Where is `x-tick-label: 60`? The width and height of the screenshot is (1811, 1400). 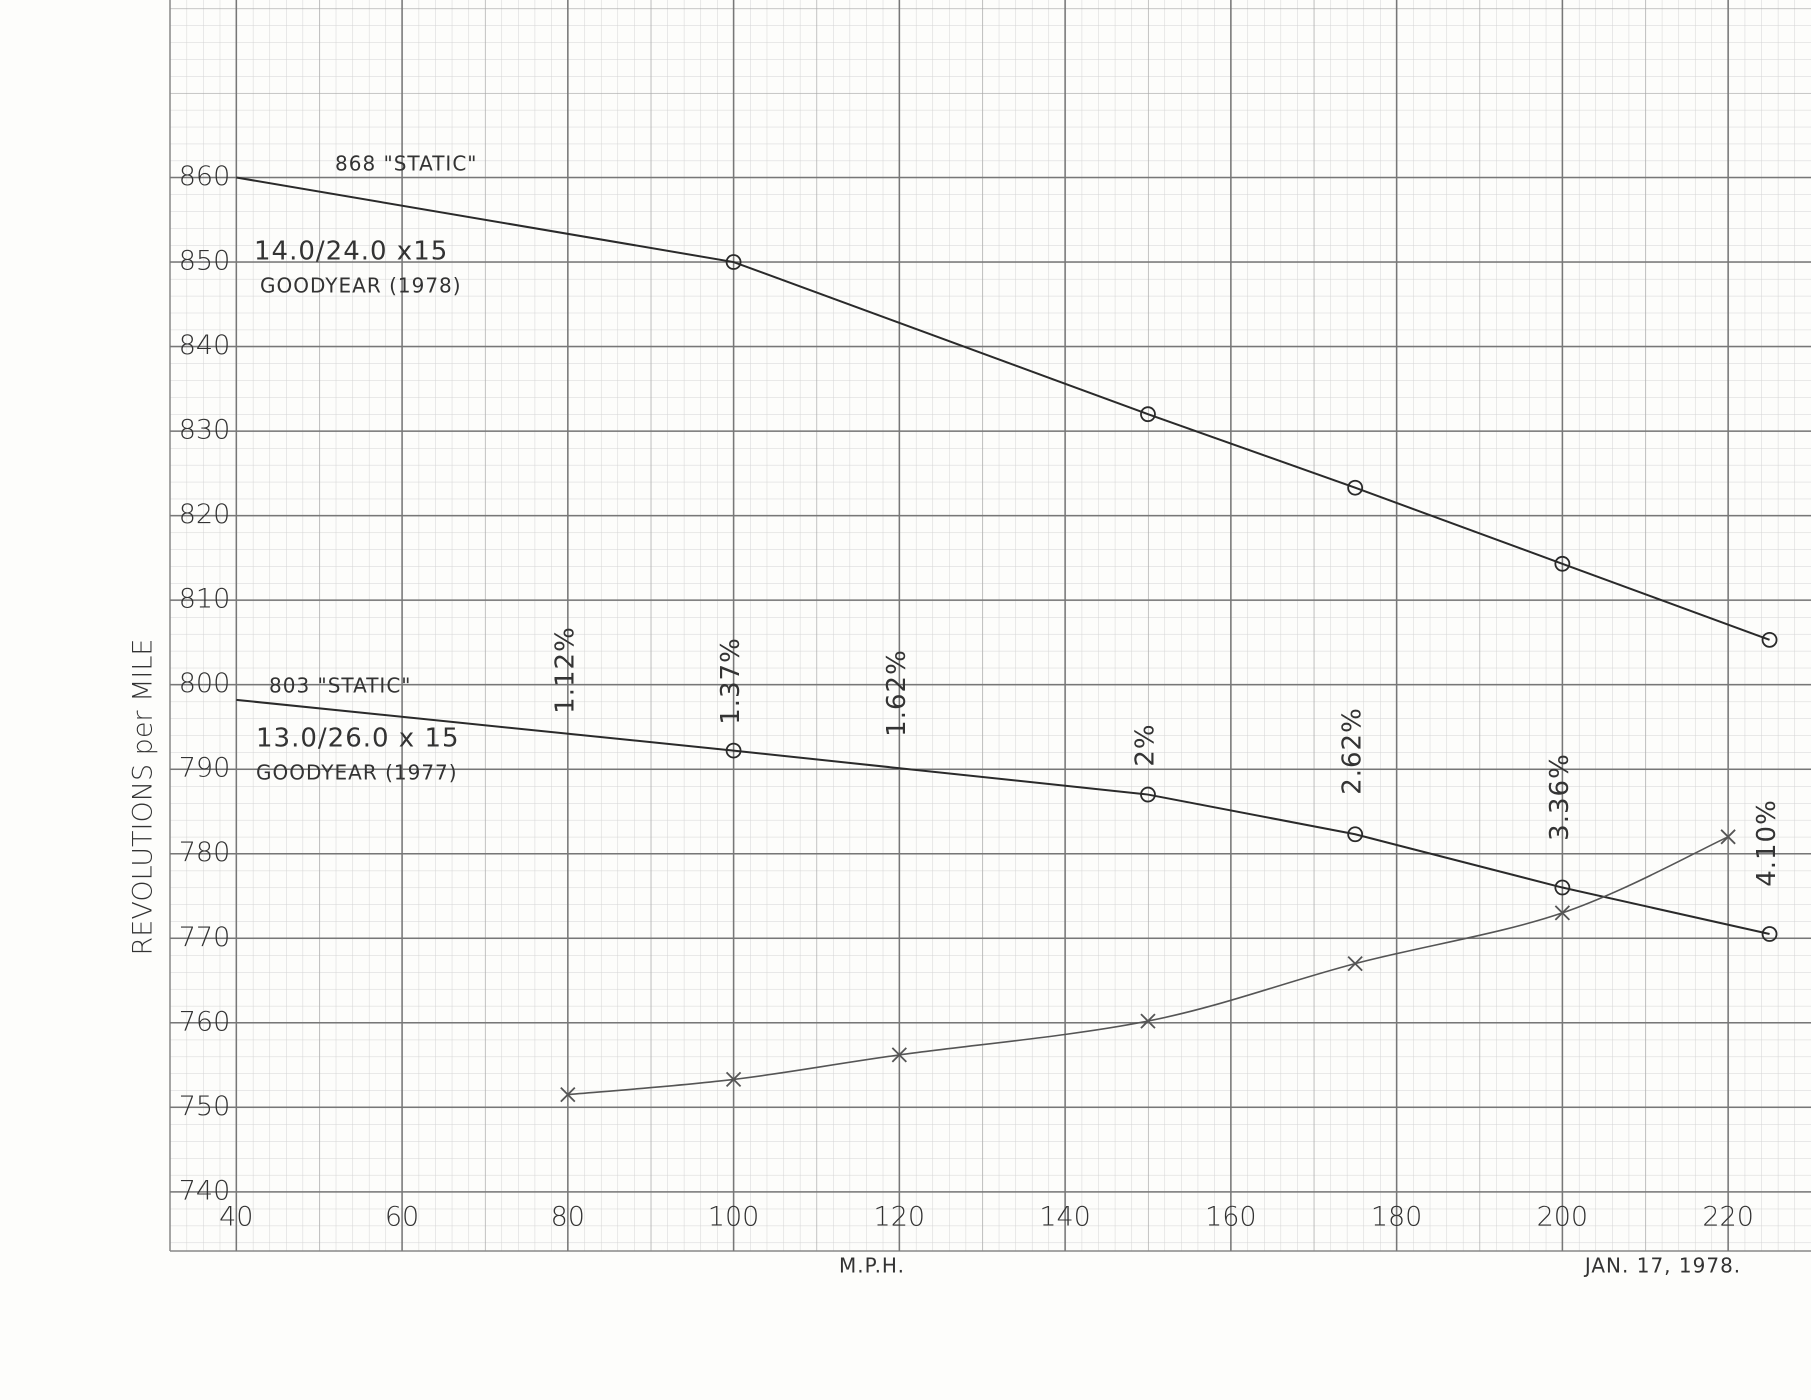 x-tick-label: 60 is located at coordinates (402, 1217).